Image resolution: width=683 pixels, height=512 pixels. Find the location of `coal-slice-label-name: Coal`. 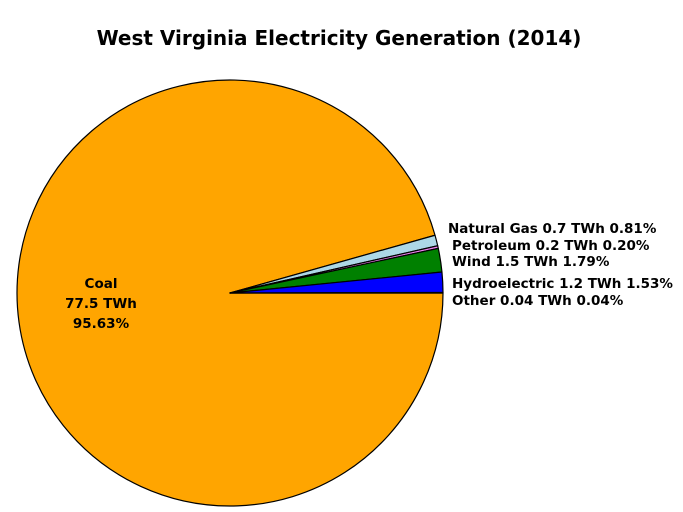

coal-slice-label-name: Coal is located at coordinates (101, 284).